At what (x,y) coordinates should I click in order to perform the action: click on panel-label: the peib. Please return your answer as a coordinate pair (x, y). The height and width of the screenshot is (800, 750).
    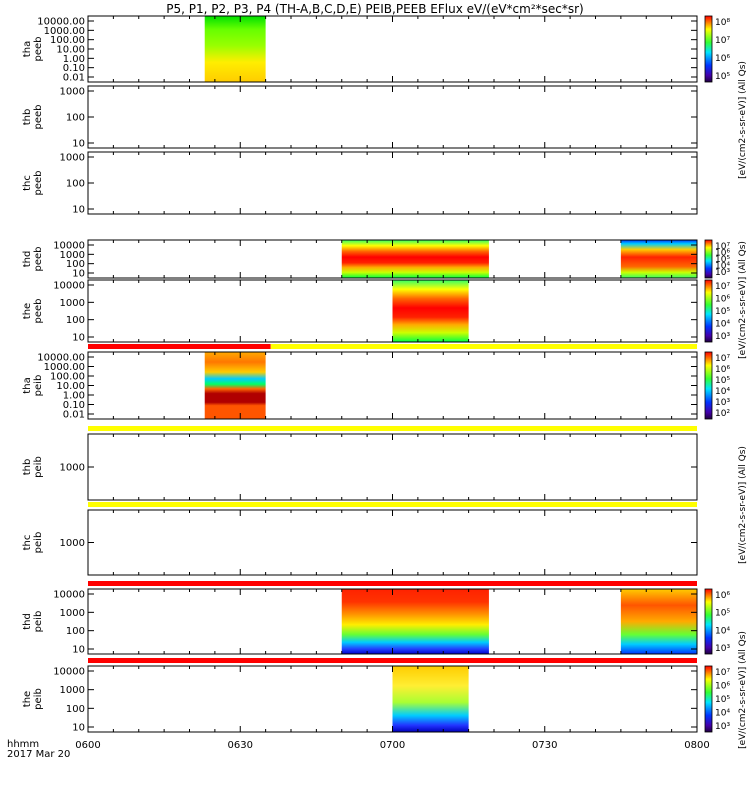
    Looking at the image, I should click on (33, 699).